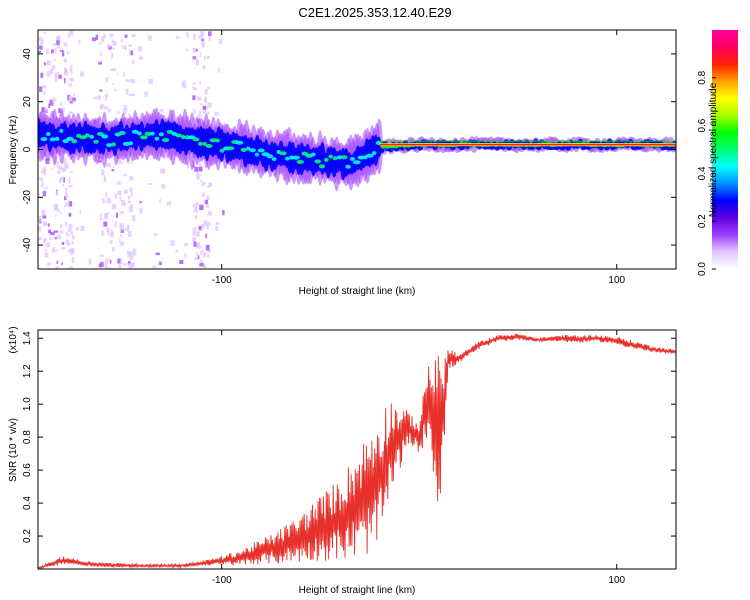 This screenshot has height=600, width=750. I want to click on colorbar-tick-label: 0.4, so click(702, 173).